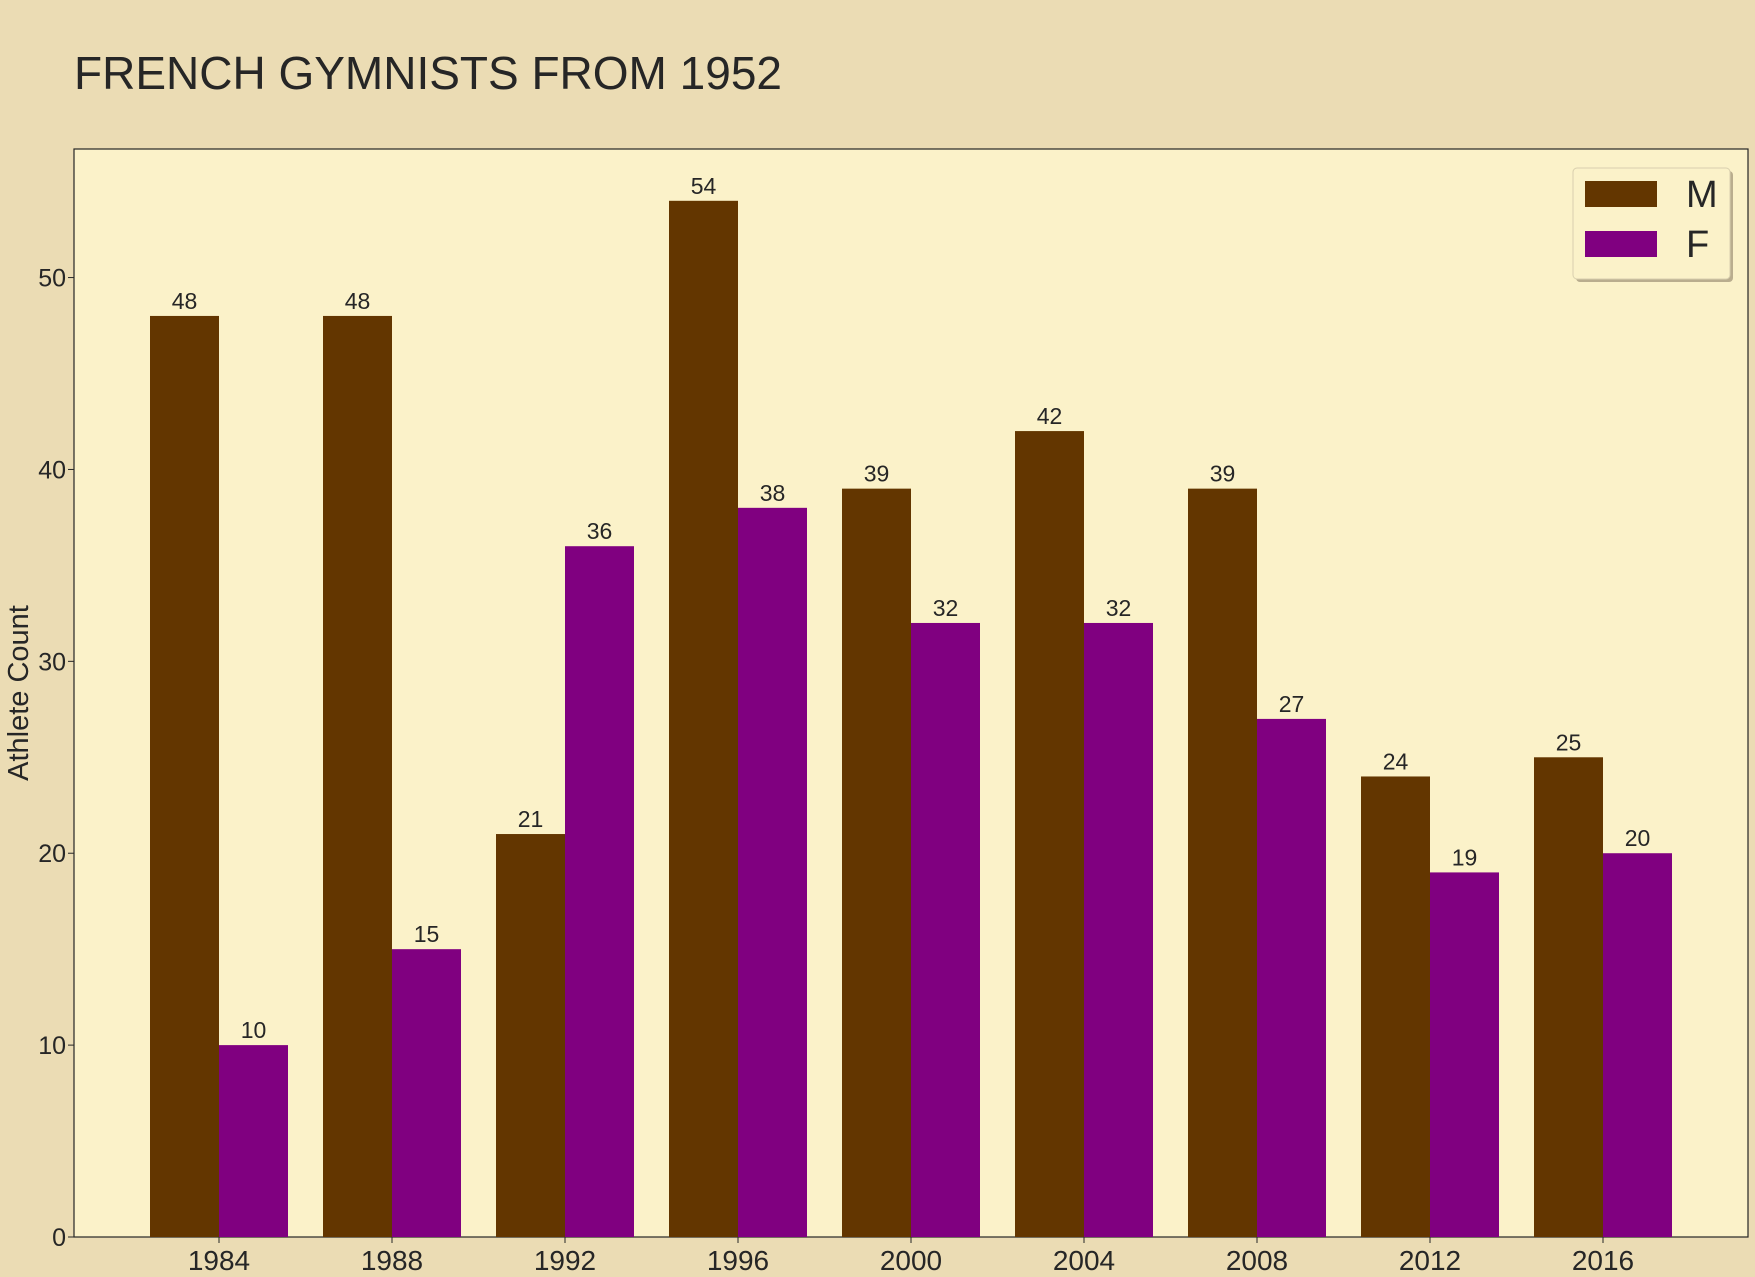 The height and width of the screenshot is (1277, 1755). I want to click on value-label-M-2016: 25, so click(1569, 742).